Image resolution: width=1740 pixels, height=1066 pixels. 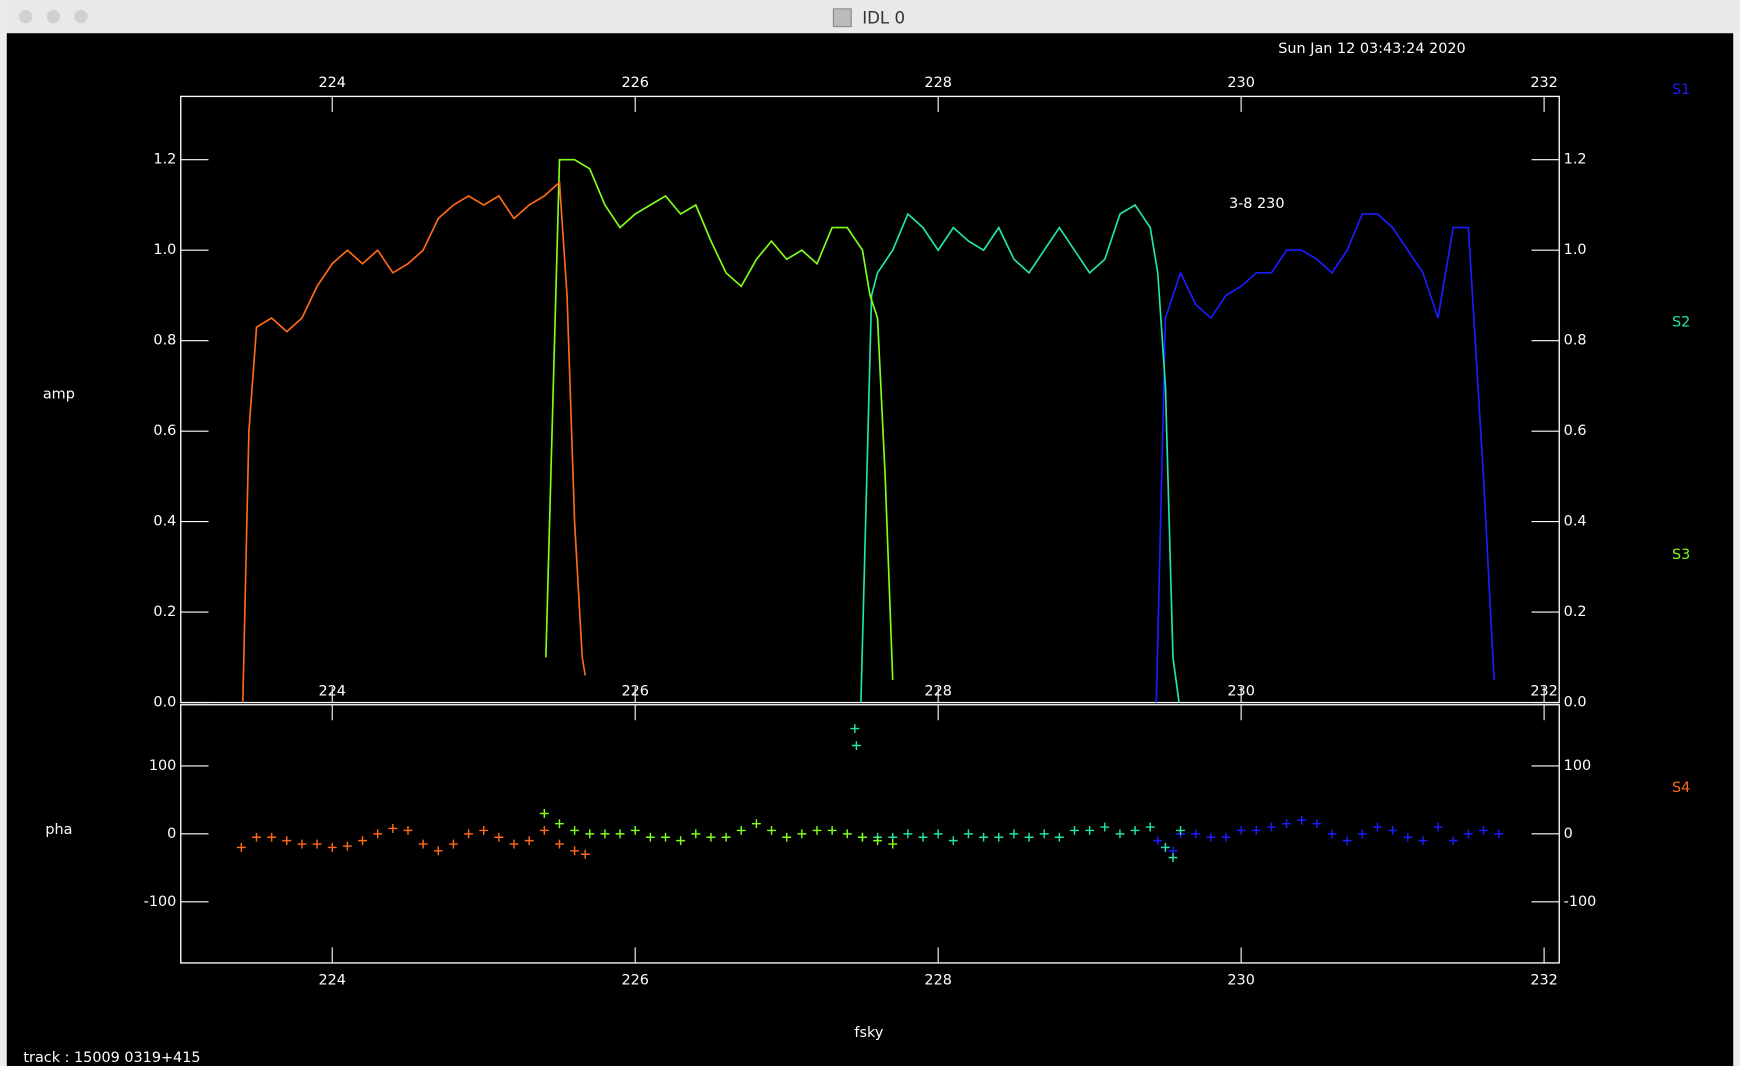 I want to click on zoom-button, so click(x=81, y=16).